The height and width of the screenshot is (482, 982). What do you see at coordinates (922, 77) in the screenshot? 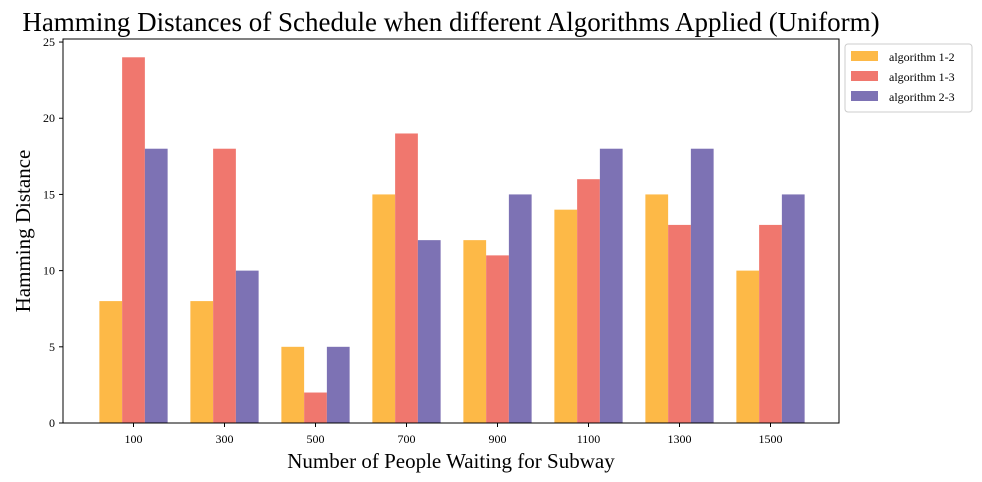
I see `legend-label-2: algorithm 1-3` at bounding box center [922, 77].